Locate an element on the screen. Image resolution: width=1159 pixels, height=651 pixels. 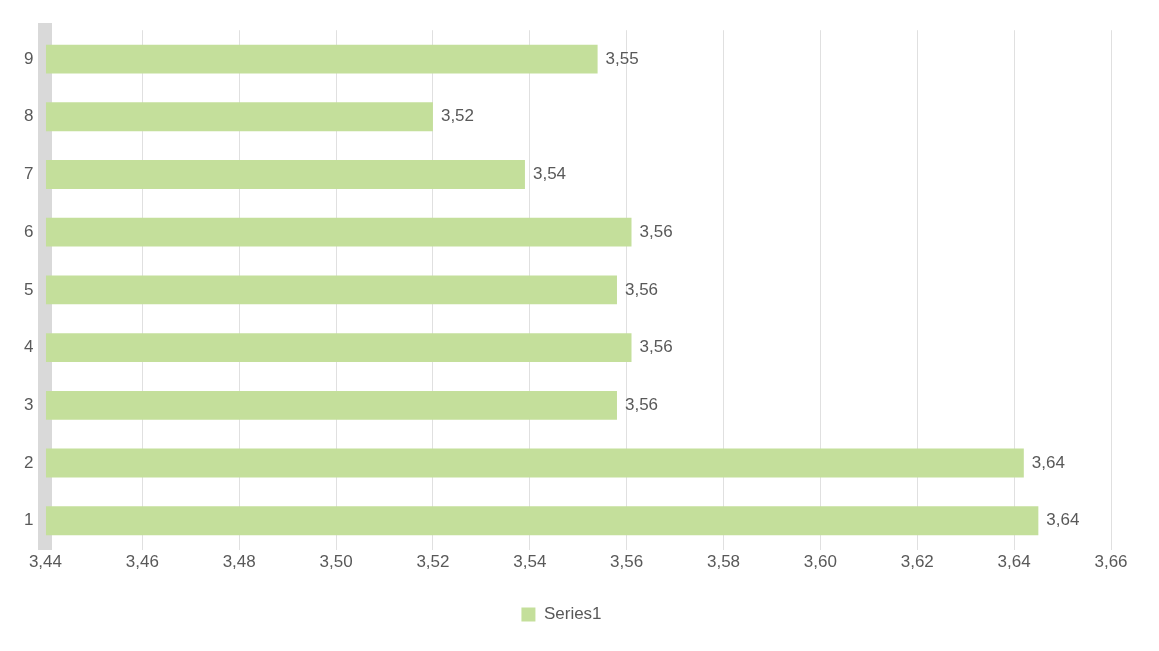
data-label: 3,52 is located at coordinates (457, 116).